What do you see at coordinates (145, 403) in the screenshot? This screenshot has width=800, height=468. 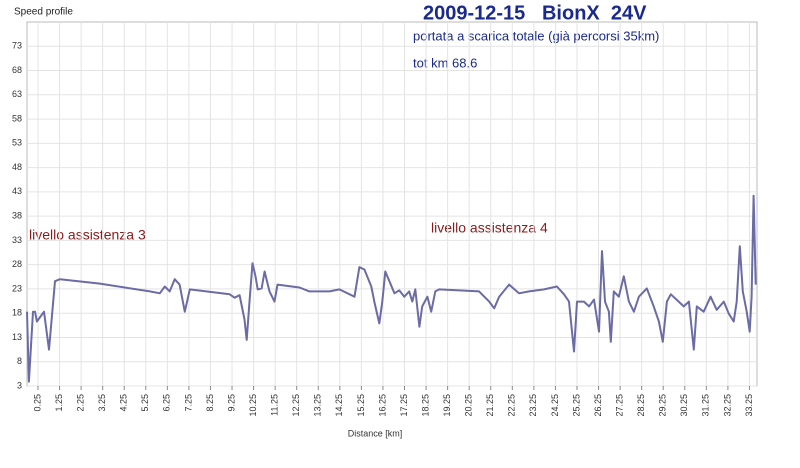 I see `x-tick-label: 5.25` at bounding box center [145, 403].